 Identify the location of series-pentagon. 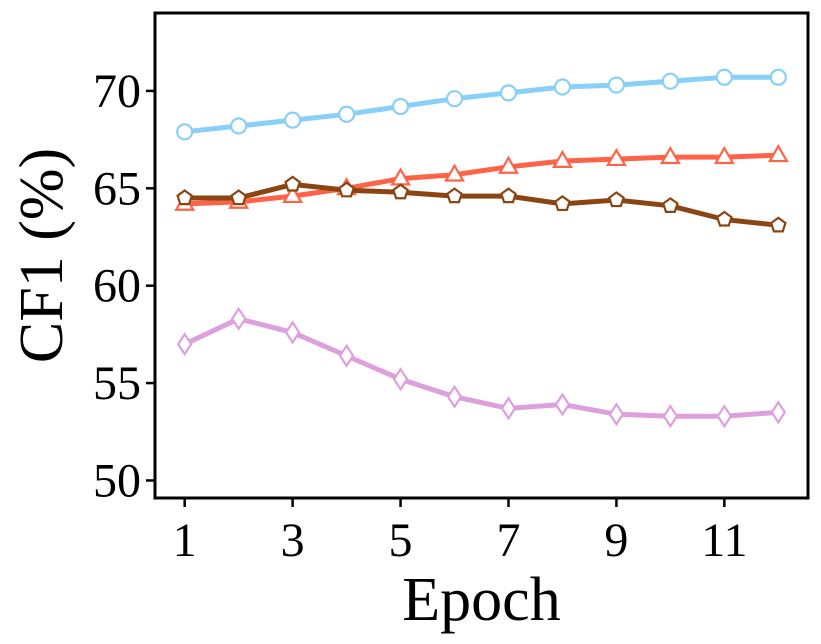
(481, 204).